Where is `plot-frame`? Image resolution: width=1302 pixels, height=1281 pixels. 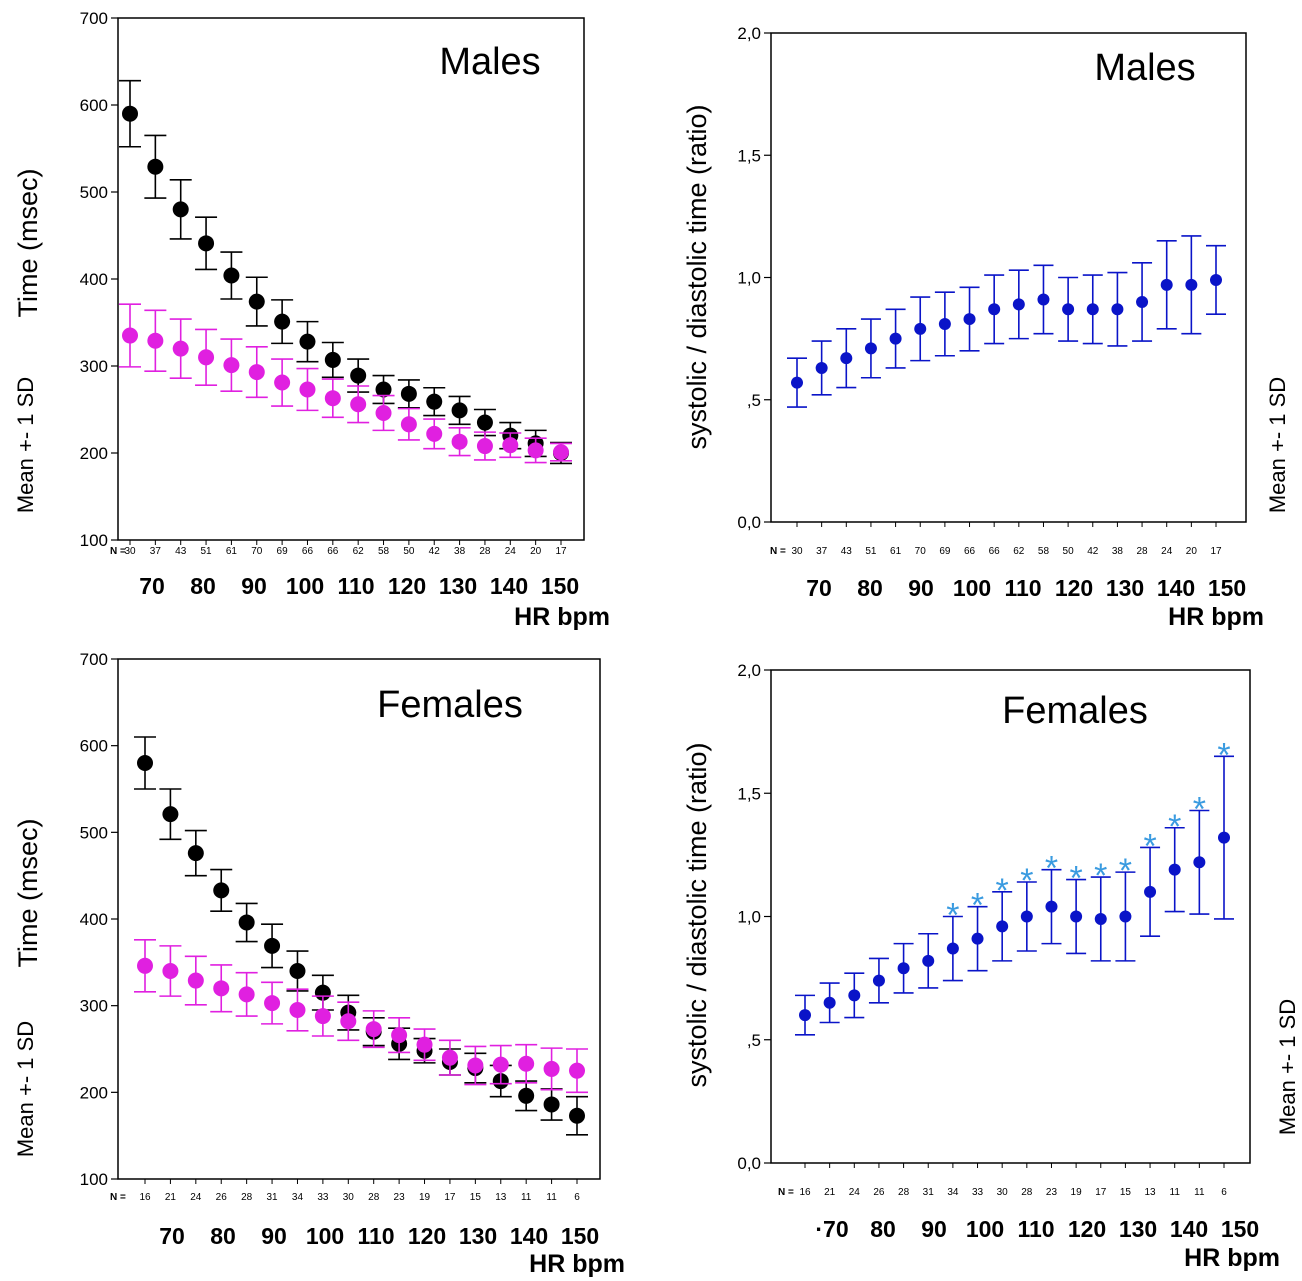
plot-frame is located at coordinates (1008, 277).